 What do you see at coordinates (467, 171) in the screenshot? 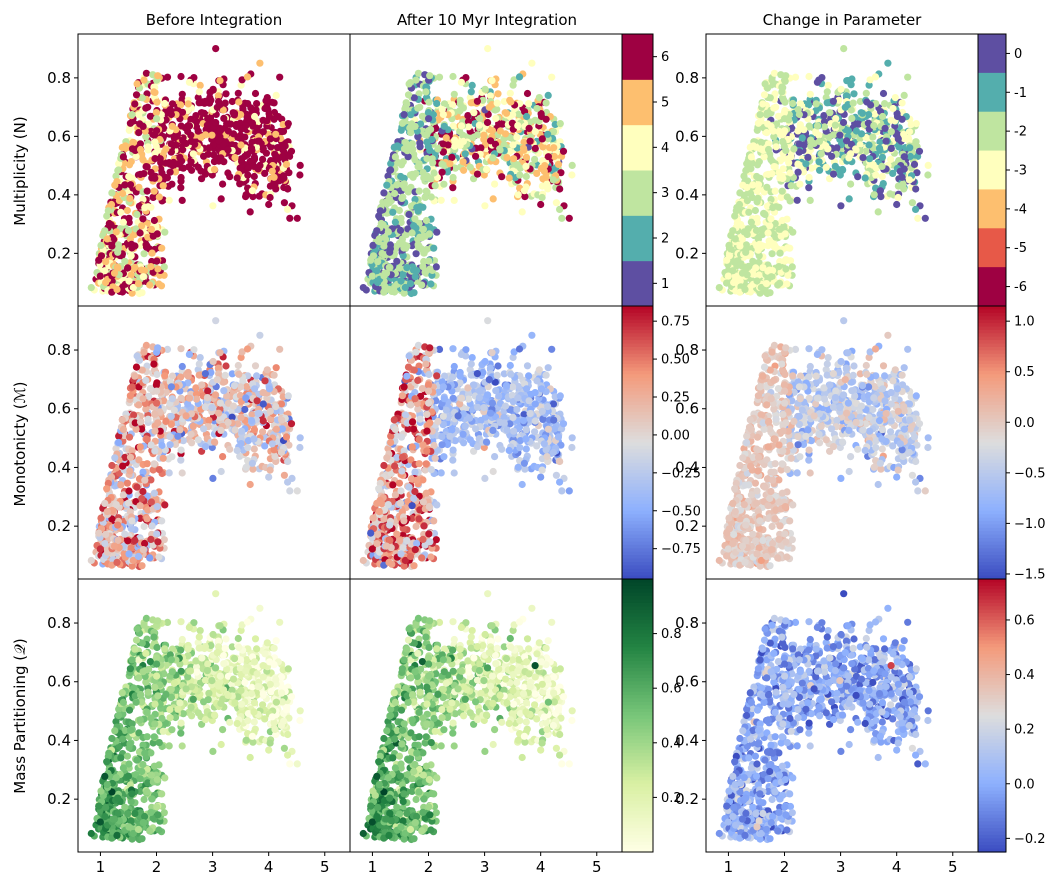
I see `scatter-points` at bounding box center [467, 171].